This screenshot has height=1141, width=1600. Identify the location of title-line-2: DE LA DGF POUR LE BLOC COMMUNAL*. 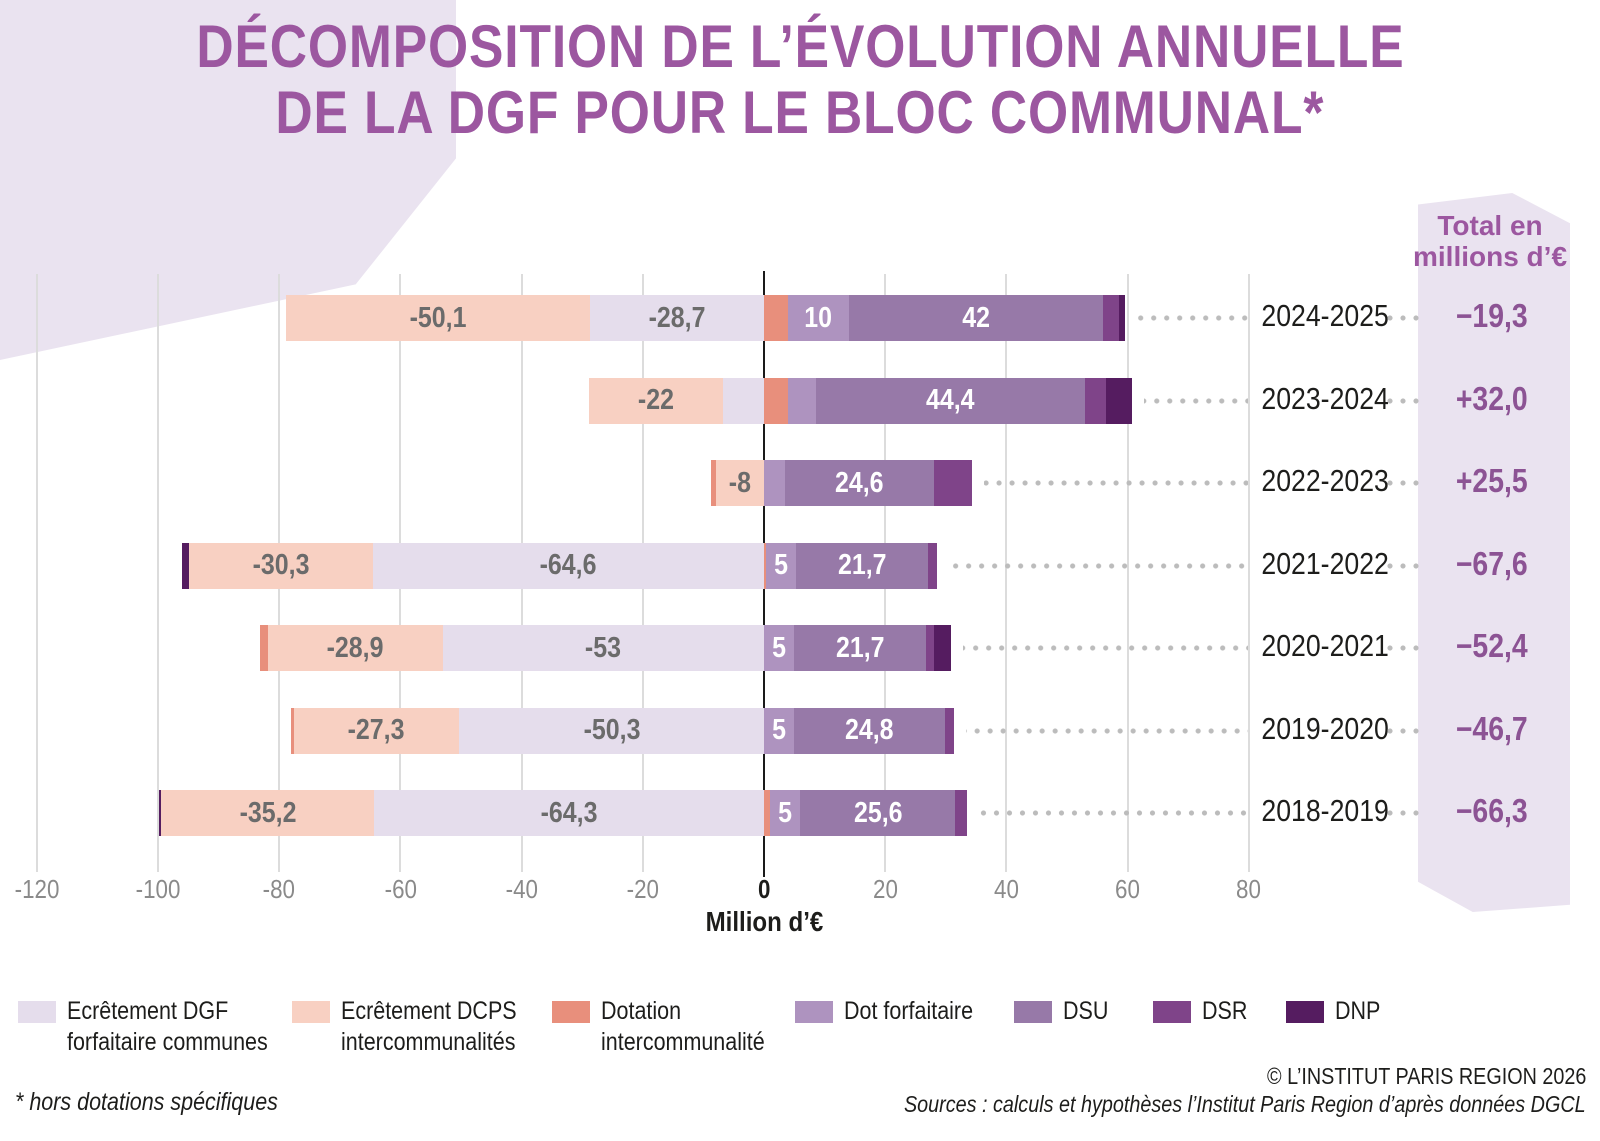
(800, 112).